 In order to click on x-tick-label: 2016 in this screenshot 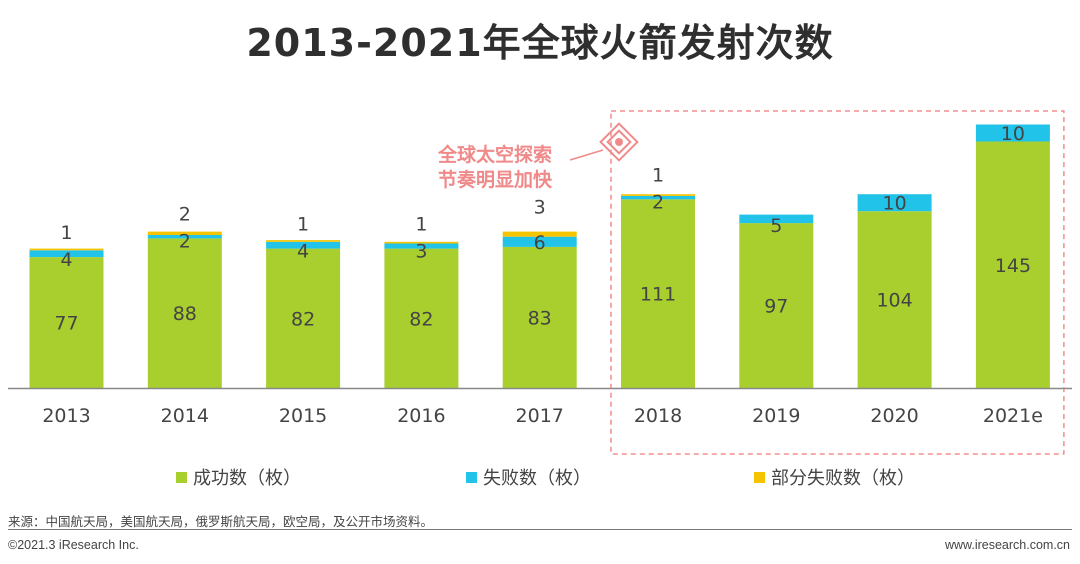, I will do `click(421, 416)`.